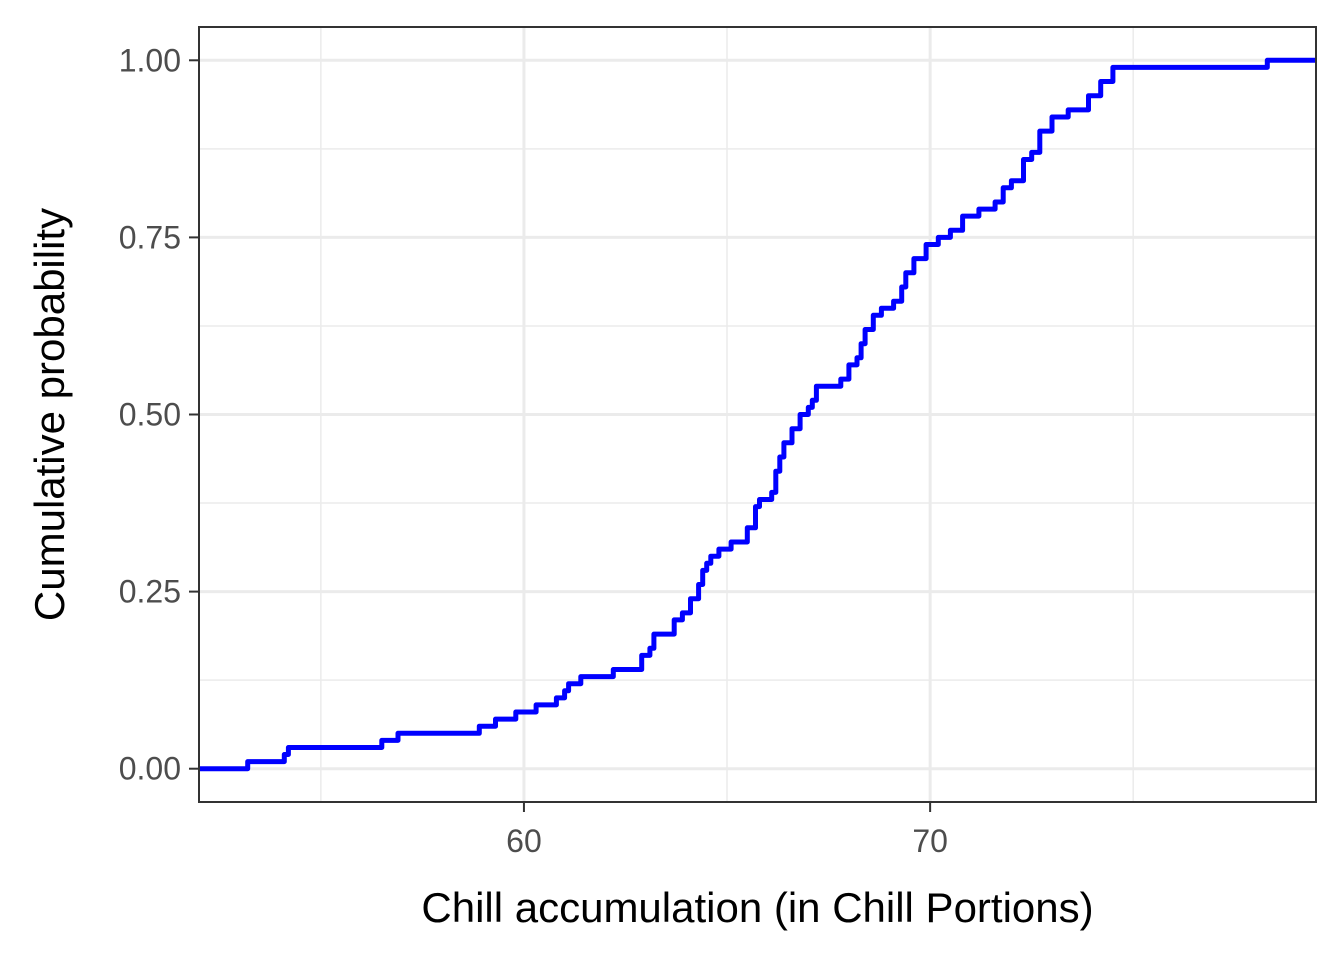  Describe the element at coordinates (150, 592) in the screenshot. I see `y-tick-label: 0.25` at that location.